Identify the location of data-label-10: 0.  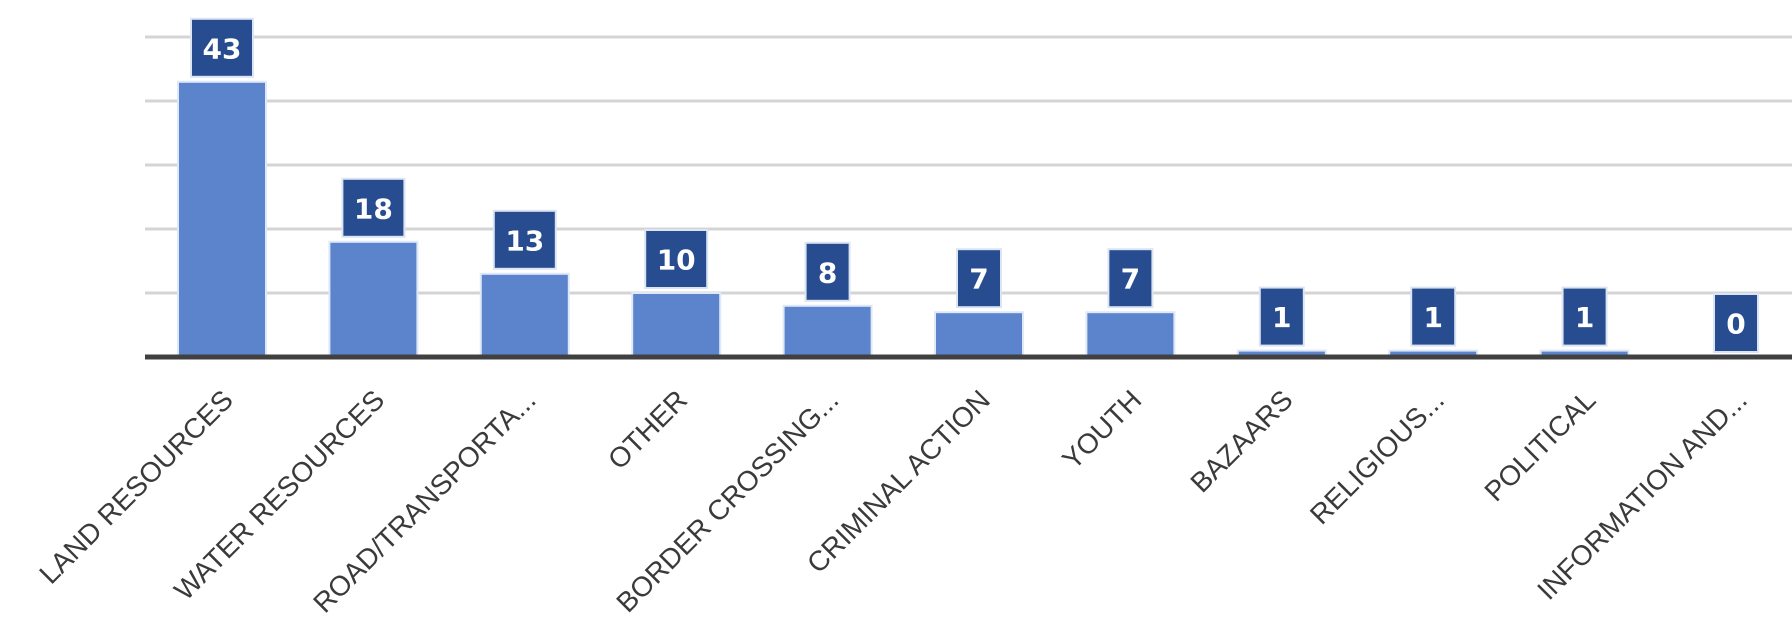
(1735, 324).